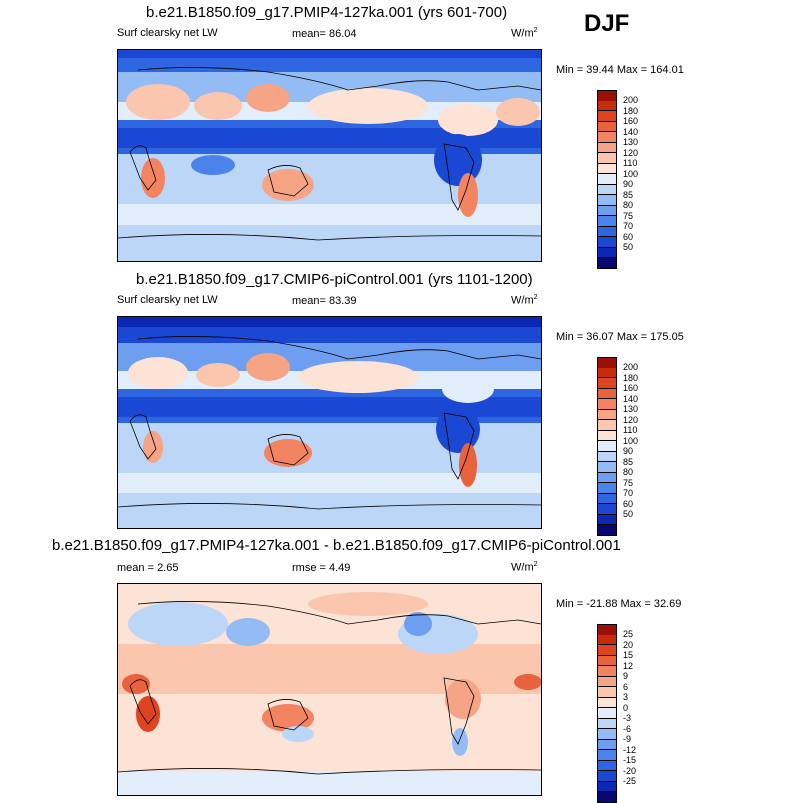  Describe the element at coordinates (630, 770) in the screenshot. I see `colorbar-label: -20` at that location.